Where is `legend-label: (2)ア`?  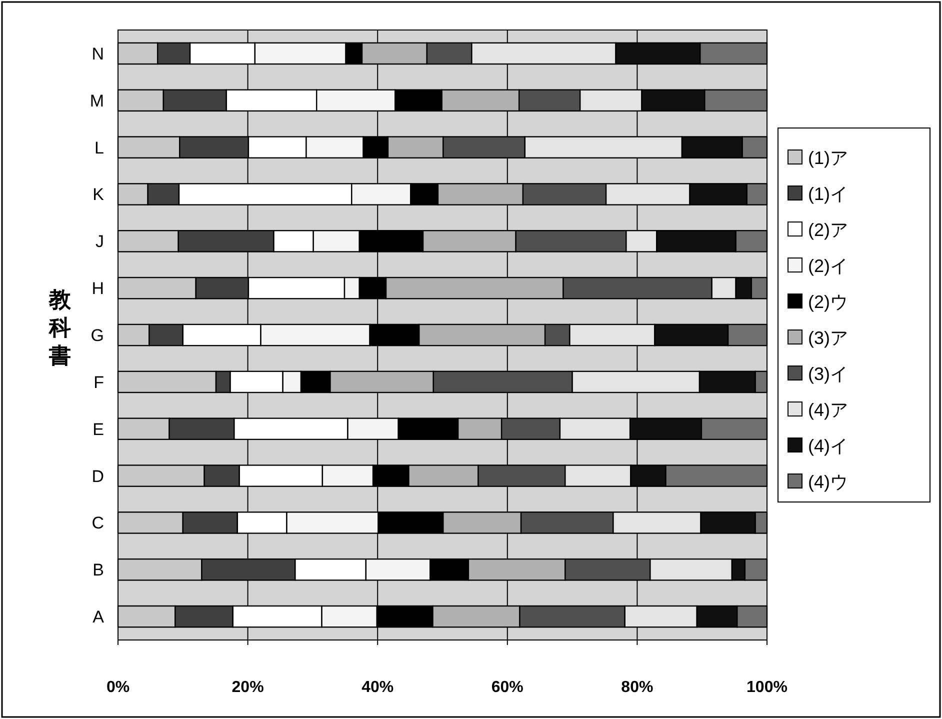
legend-label: (2)ア is located at coordinates (828, 230).